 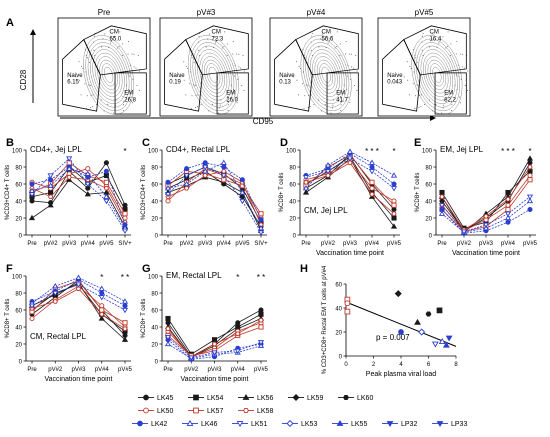 What do you see at coordinates (215, 379) in the screenshot?
I see `x-axis-label: Vaccination time point` at bounding box center [215, 379].